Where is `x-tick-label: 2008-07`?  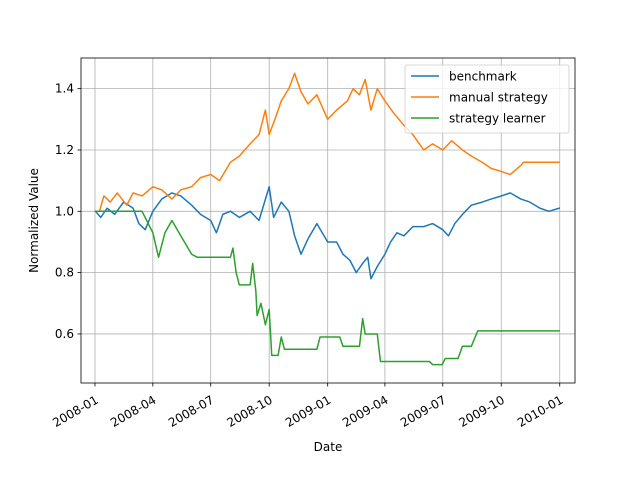 x-tick-label: 2008-07 is located at coordinates (191, 411).